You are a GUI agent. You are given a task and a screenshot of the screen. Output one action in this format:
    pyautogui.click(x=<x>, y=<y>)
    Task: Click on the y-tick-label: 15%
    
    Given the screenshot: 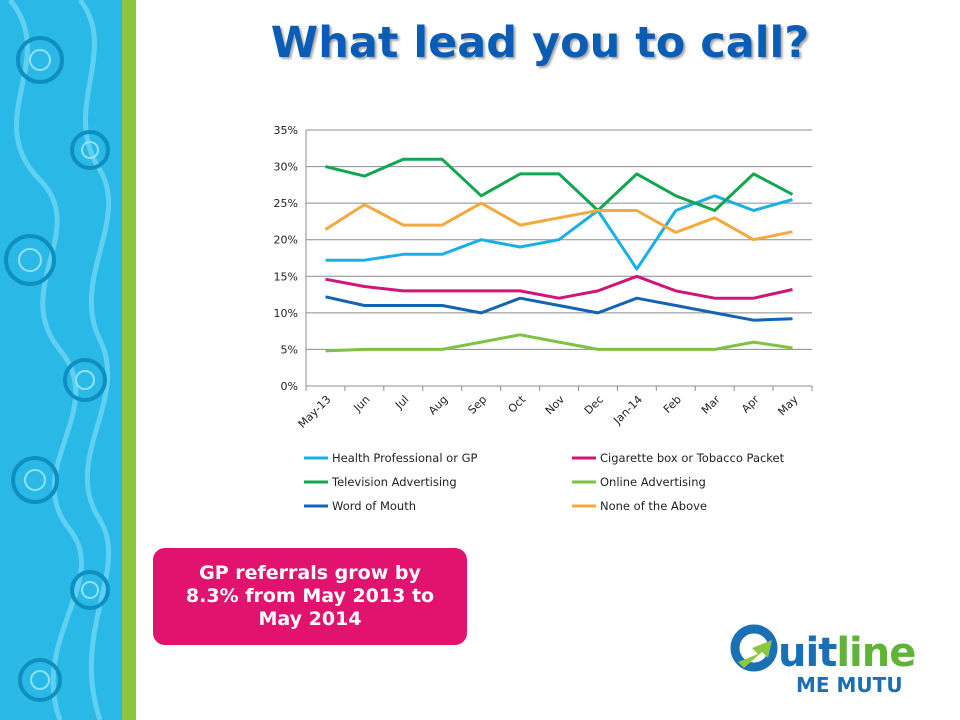 What is the action you would take?
    pyautogui.click(x=286, y=276)
    